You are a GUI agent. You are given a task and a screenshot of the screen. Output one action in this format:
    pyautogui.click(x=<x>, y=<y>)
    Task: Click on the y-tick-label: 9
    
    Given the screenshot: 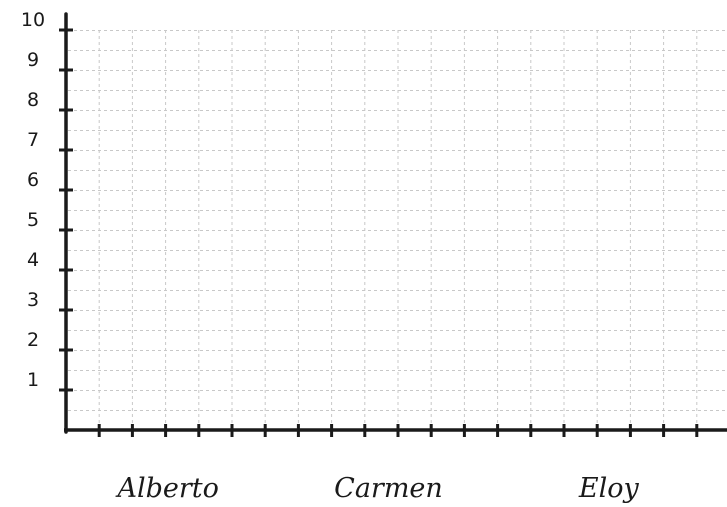 What is the action you would take?
    pyautogui.click(x=33, y=60)
    